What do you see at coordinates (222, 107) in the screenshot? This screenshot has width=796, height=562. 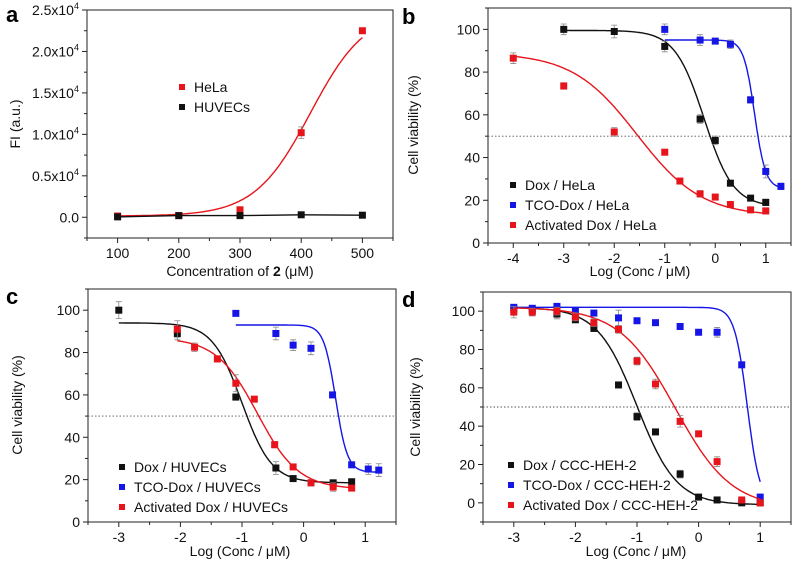 I see `legend-label: HUVECs` at bounding box center [222, 107].